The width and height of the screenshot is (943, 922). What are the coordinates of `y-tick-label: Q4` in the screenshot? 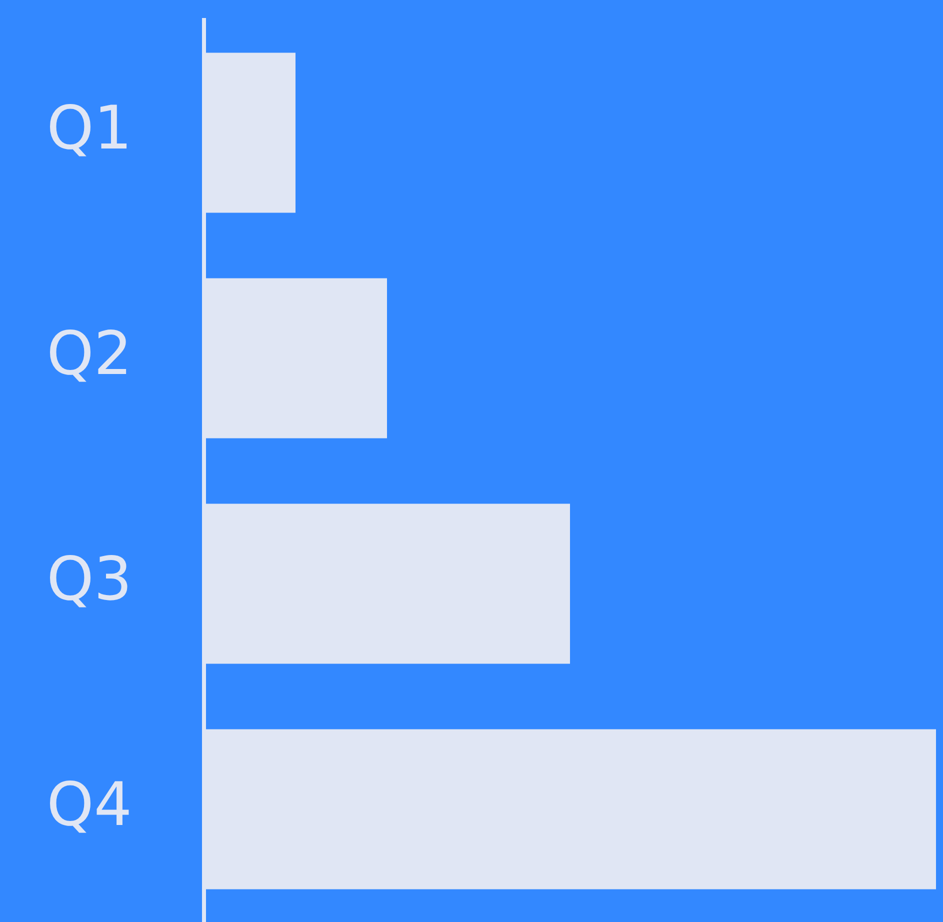 It's located at (89, 805).